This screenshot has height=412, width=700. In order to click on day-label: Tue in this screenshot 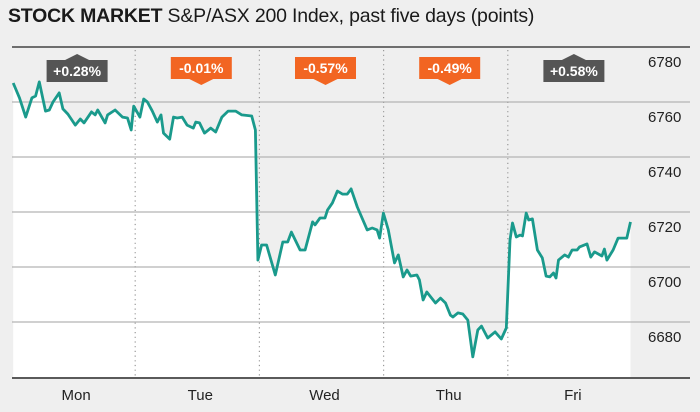, I will do `click(200, 395)`.